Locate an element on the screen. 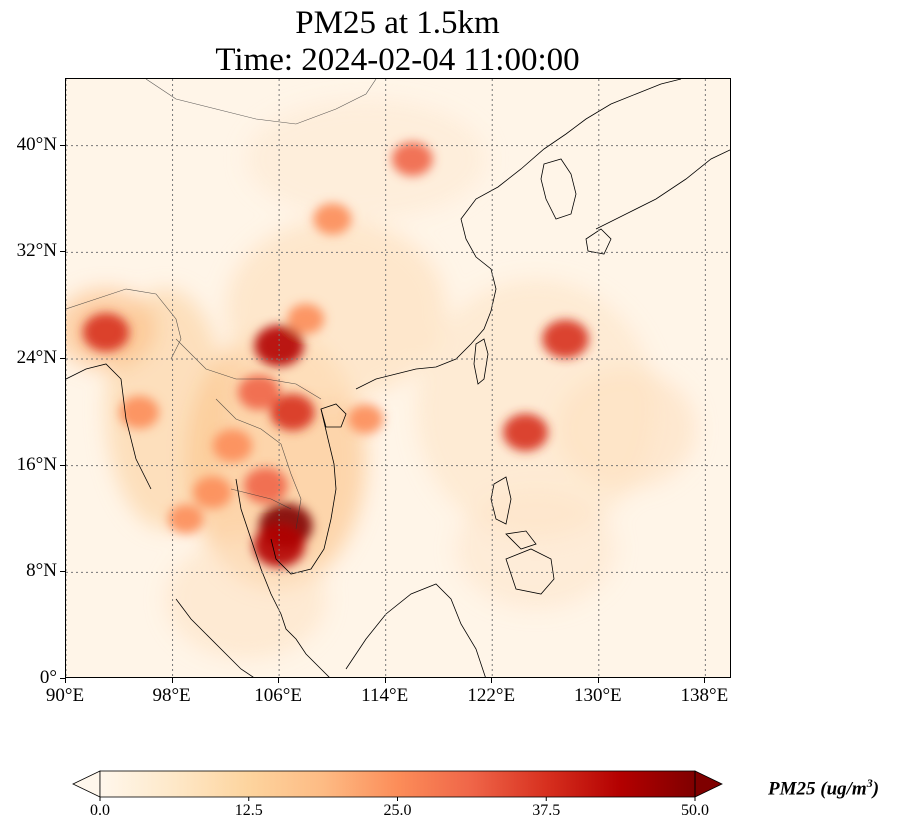  colorbar-title-close: ) is located at coordinates (876, 789).